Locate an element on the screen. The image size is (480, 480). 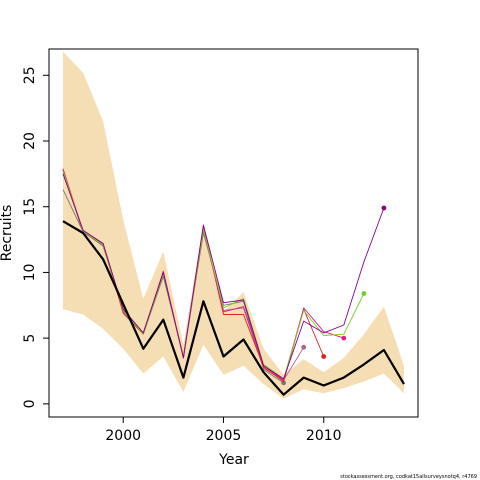
y-tick-label: 15 is located at coordinates (30, 207).